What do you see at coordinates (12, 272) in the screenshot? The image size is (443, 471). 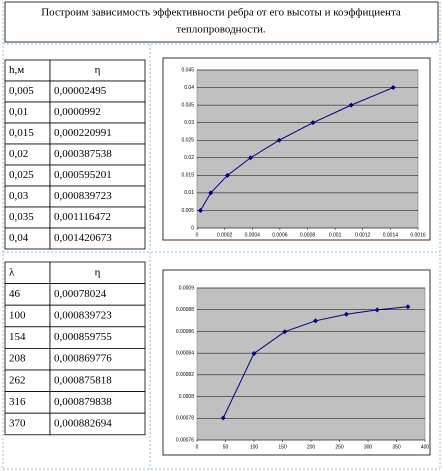 I see `table-header: λ` at bounding box center [12, 272].